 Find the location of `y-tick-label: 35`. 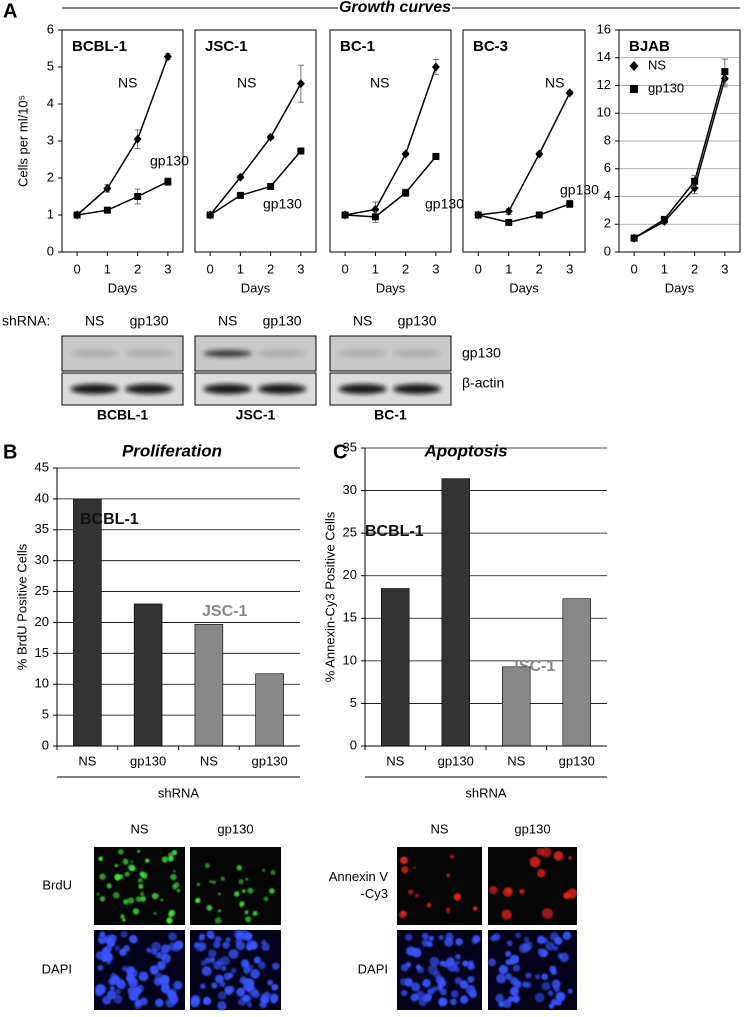

y-tick-label: 35 is located at coordinates (350, 446).